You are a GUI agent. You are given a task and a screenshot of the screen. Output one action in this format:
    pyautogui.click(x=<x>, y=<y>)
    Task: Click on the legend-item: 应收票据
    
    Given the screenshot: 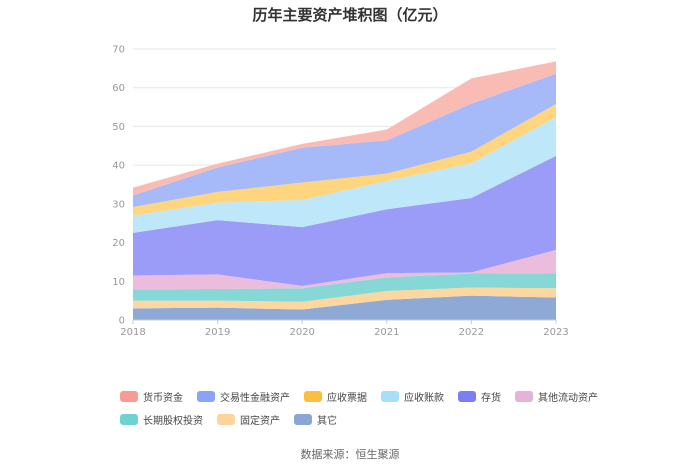 What is the action you would take?
    pyautogui.click(x=335, y=396)
    